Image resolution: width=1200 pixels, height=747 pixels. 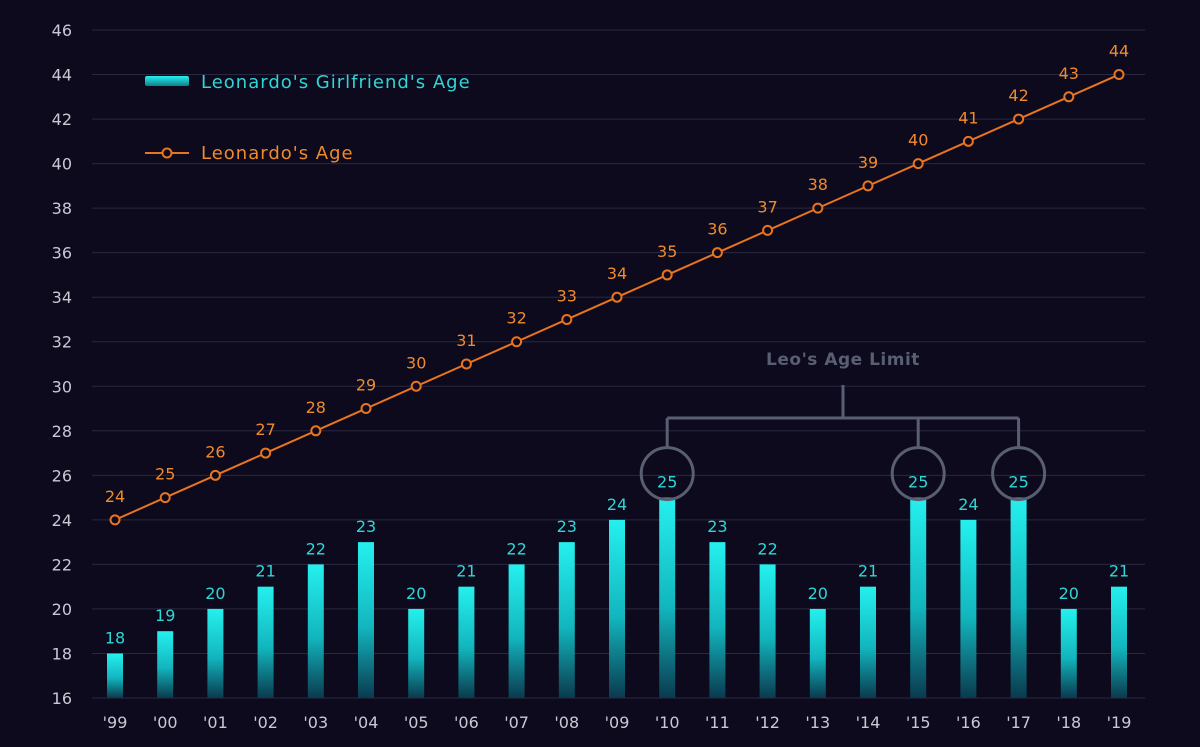 I want to click on y-tick-label: 26, so click(x=62, y=475).